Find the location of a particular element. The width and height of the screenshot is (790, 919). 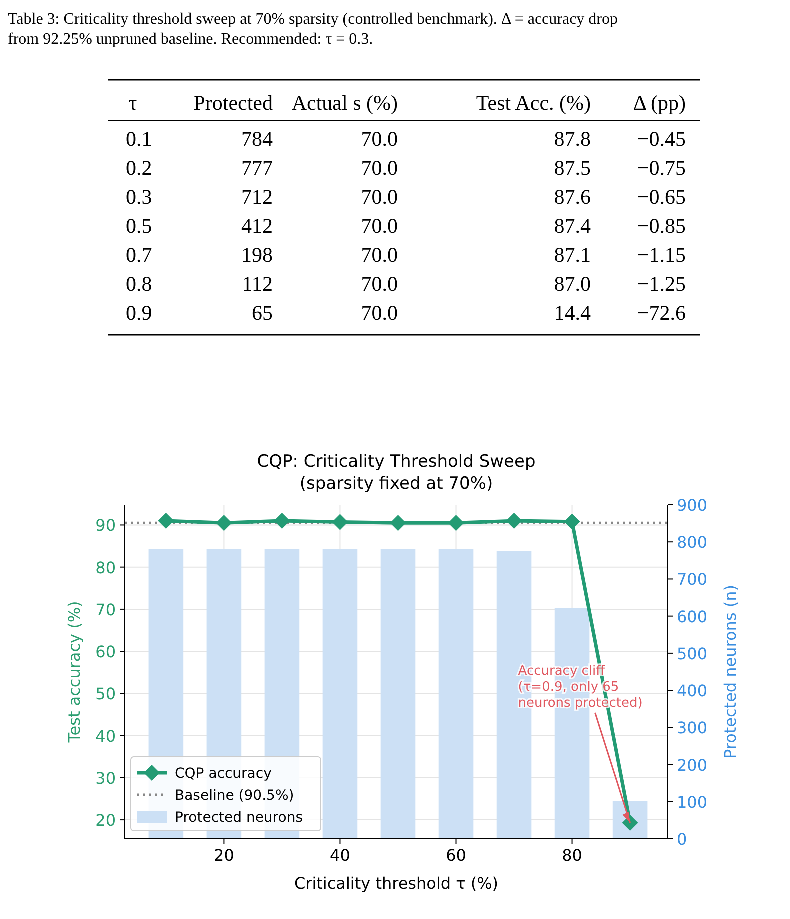

text: 87.8 is located at coordinates (572, 139).